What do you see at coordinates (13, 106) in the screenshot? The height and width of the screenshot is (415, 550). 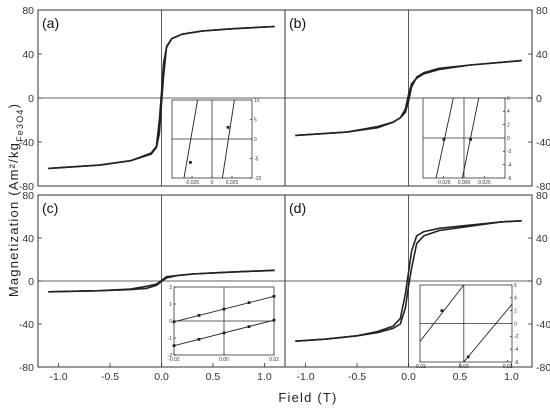 I see `y-axis-title-close: )` at bounding box center [13, 106].